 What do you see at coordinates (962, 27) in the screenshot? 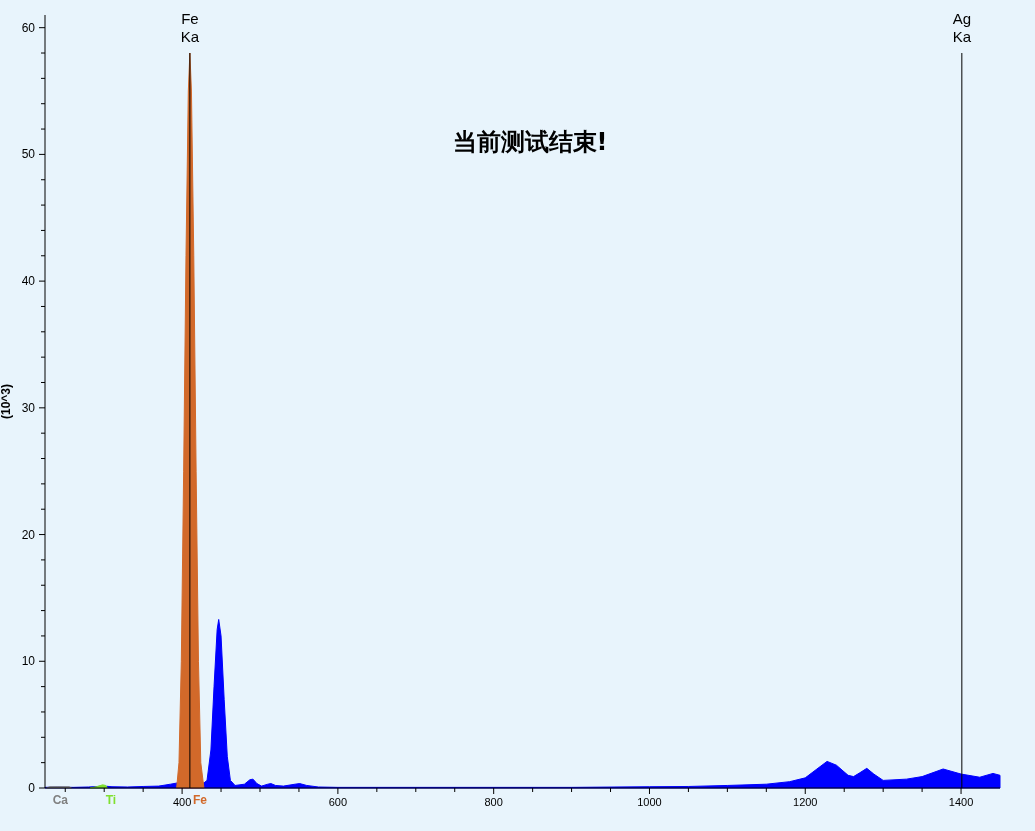
I see `ref-line-label: Ag Ka` at bounding box center [962, 27].